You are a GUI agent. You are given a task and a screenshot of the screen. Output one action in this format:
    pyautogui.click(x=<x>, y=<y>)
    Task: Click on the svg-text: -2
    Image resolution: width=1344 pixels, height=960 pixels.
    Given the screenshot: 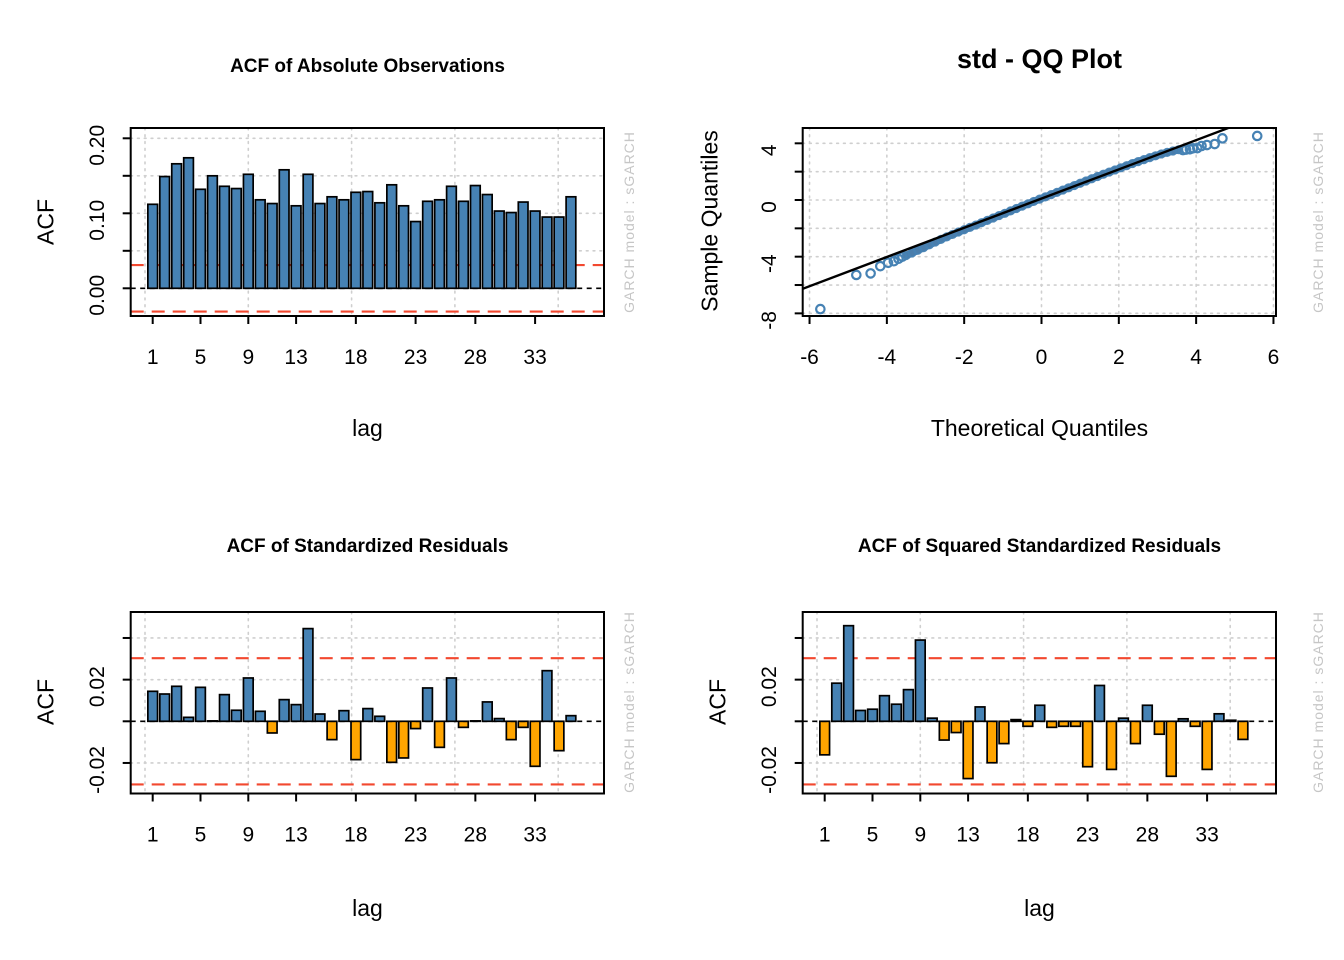 What is the action you would take?
    pyautogui.click(x=964, y=357)
    